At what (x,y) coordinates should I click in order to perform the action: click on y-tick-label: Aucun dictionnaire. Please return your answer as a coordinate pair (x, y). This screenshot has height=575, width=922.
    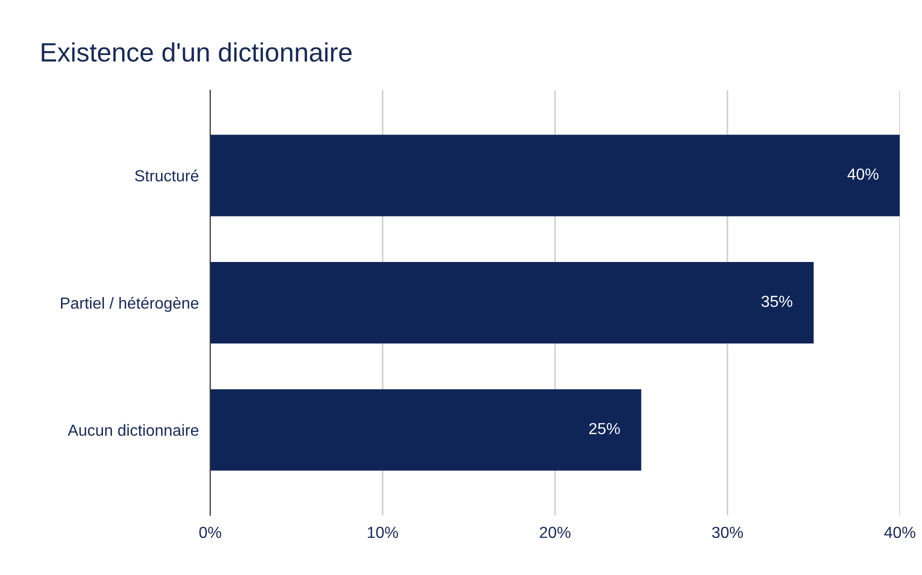
    Looking at the image, I should click on (133, 430).